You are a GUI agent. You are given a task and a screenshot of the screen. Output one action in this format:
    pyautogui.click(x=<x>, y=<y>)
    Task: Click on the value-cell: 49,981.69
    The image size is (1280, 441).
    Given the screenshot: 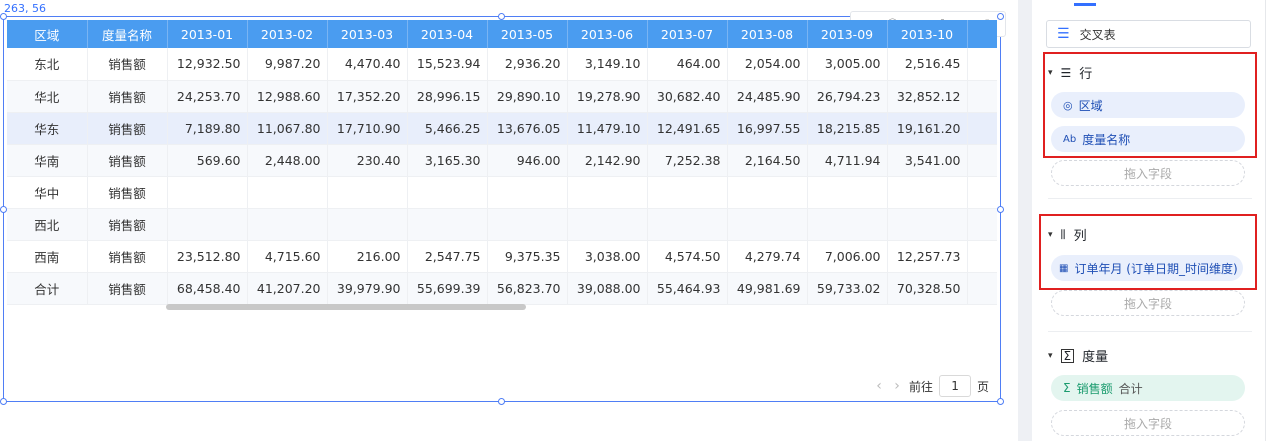 What is the action you would take?
    pyautogui.click(x=767, y=288)
    